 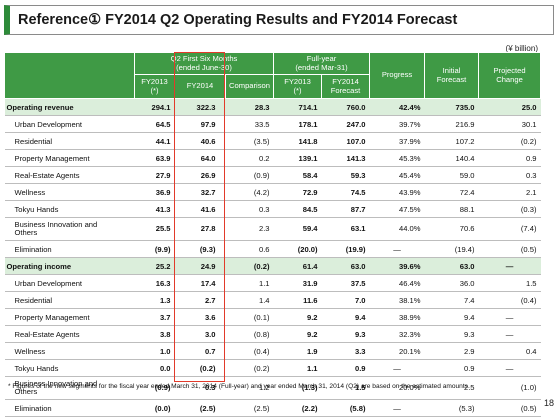 I want to click on row-value: 72.4, so click(x=451, y=192).